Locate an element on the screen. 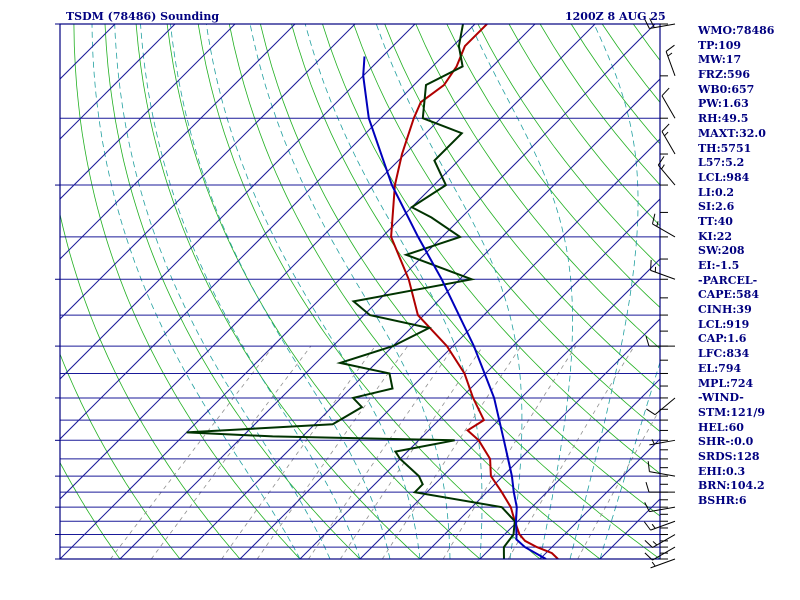 Image resolution: width=800 pixels, height=600 pixels. wind-barbs is located at coordinates (659, 293).